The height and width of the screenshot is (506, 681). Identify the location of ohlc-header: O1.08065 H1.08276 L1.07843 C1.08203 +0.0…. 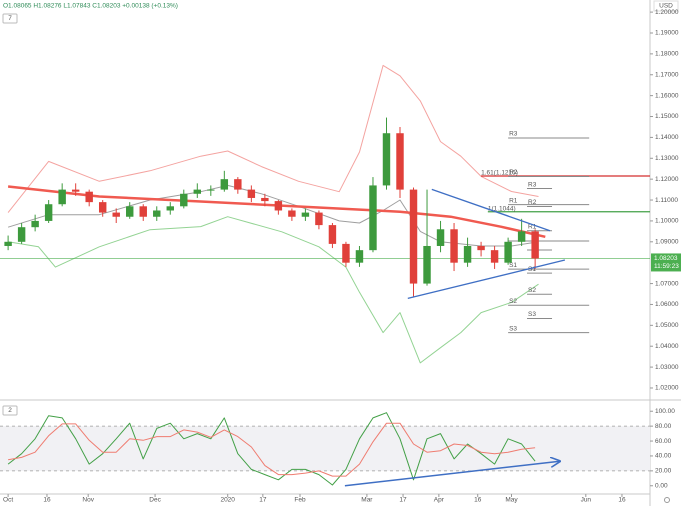
(90, 6).